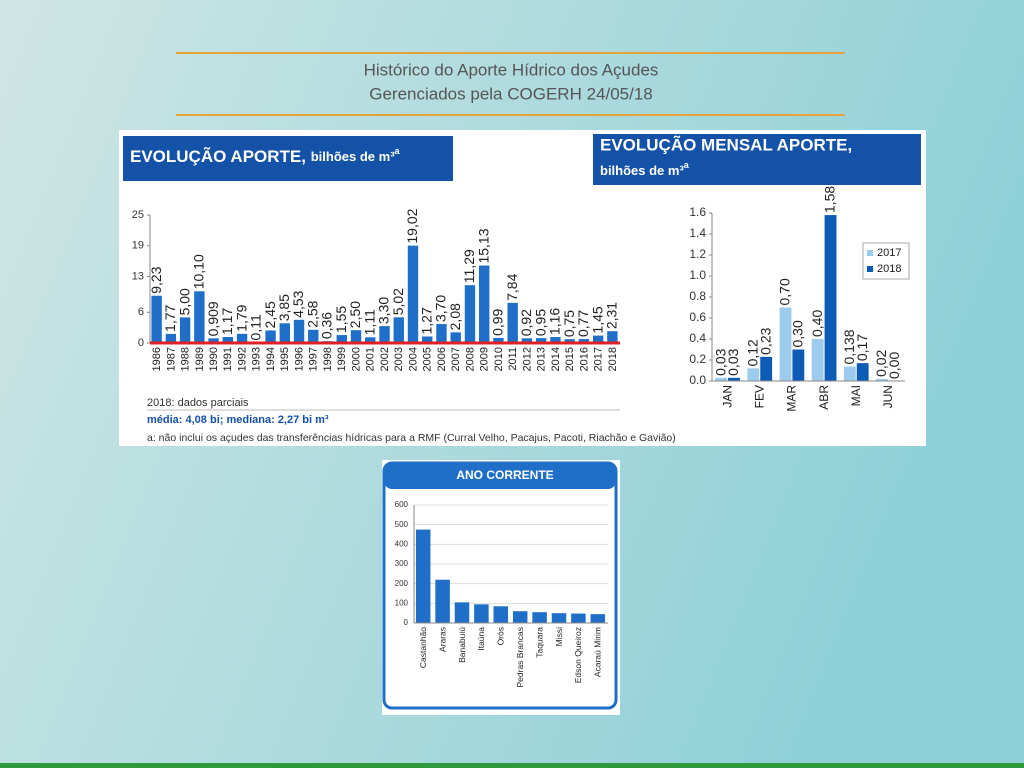 The image size is (1024, 768). I want to click on x-tick-label: 1996, so click(299, 359).